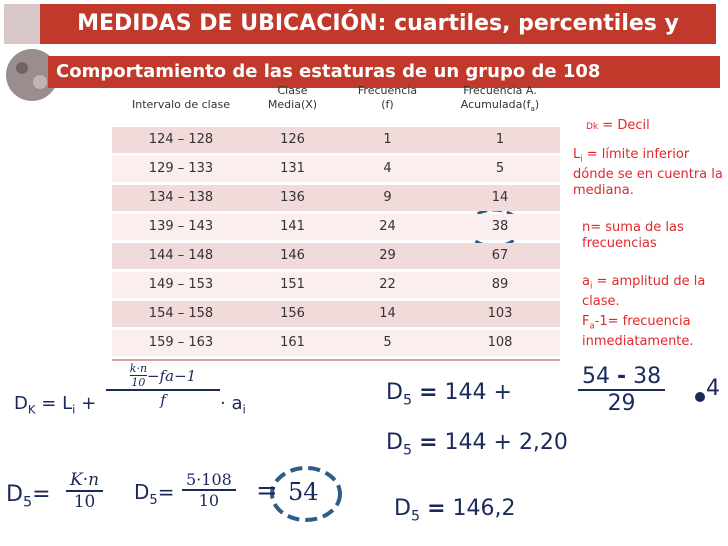 This screenshot has width=728, height=546. I want to click on header-line: Frecuencia A., so click(500, 90).